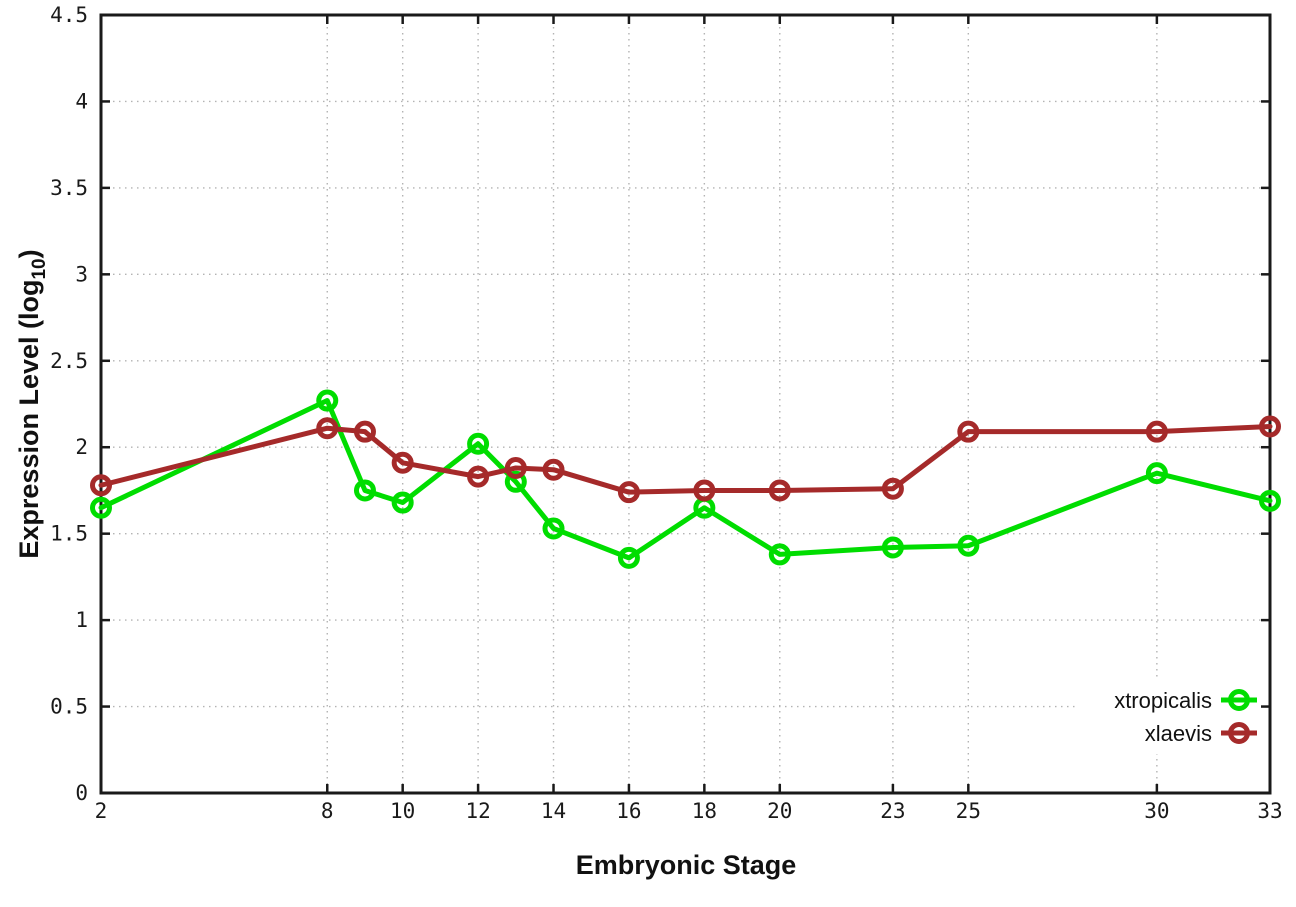 This screenshot has height=907, width=1296. What do you see at coordinates (69, 707) in the screenshot?
I see `y-tick-label: 0.5` at bounding box center [69, 707].